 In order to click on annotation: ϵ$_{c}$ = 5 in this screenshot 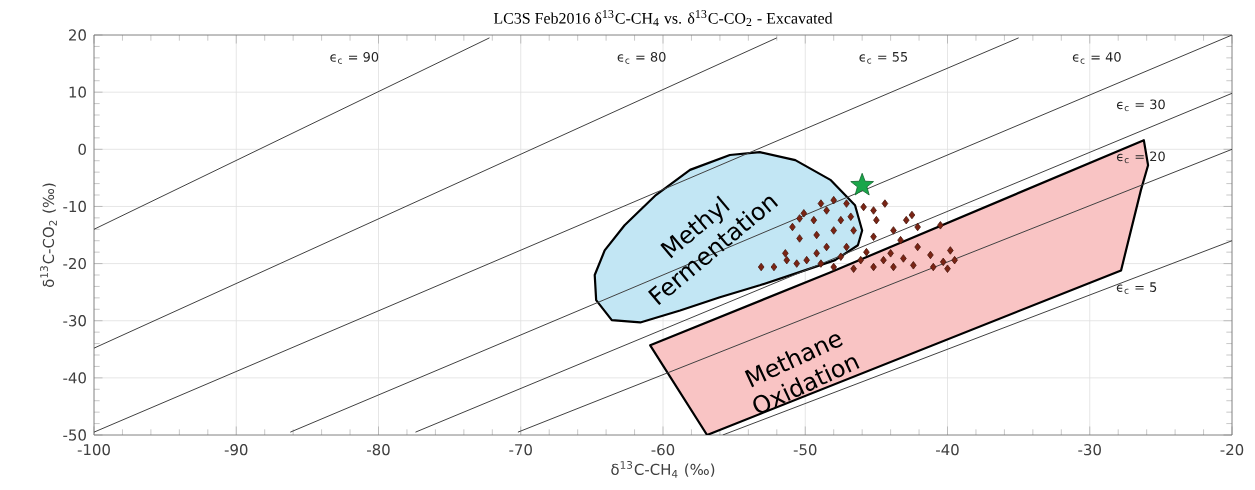, I will do `click(1136, 288)`.